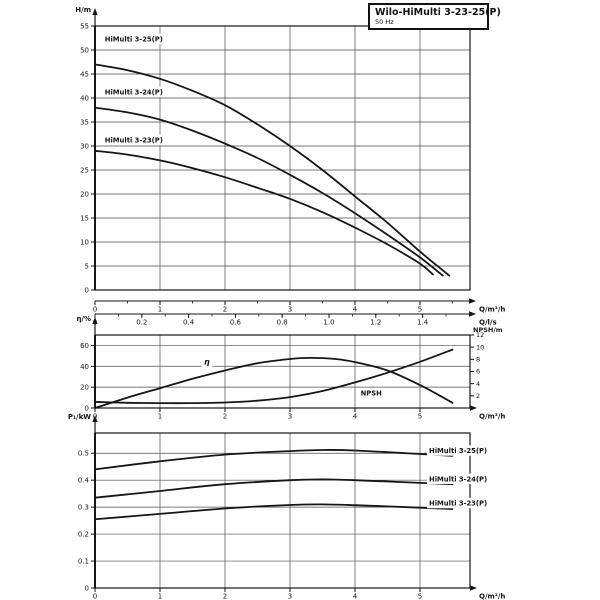  Describe the element at coordinates (488, 323) in the screenshot. I see `x-axis-unit-label: Q/l/s` at that location.